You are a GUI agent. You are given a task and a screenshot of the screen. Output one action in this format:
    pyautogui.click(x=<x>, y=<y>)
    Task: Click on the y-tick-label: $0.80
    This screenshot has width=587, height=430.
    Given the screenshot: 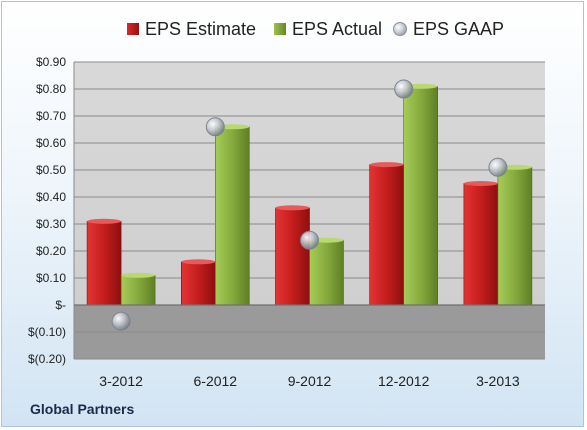 What is the action you would take?
    pyautogui.click(x=51, y=89)
    